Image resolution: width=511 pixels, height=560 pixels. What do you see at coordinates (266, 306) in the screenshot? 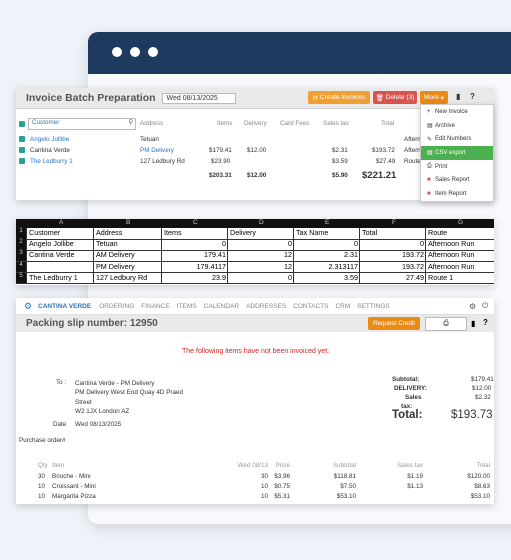
I see `nav-addresses: ADDRESSES` at bounding box center [266, 306].